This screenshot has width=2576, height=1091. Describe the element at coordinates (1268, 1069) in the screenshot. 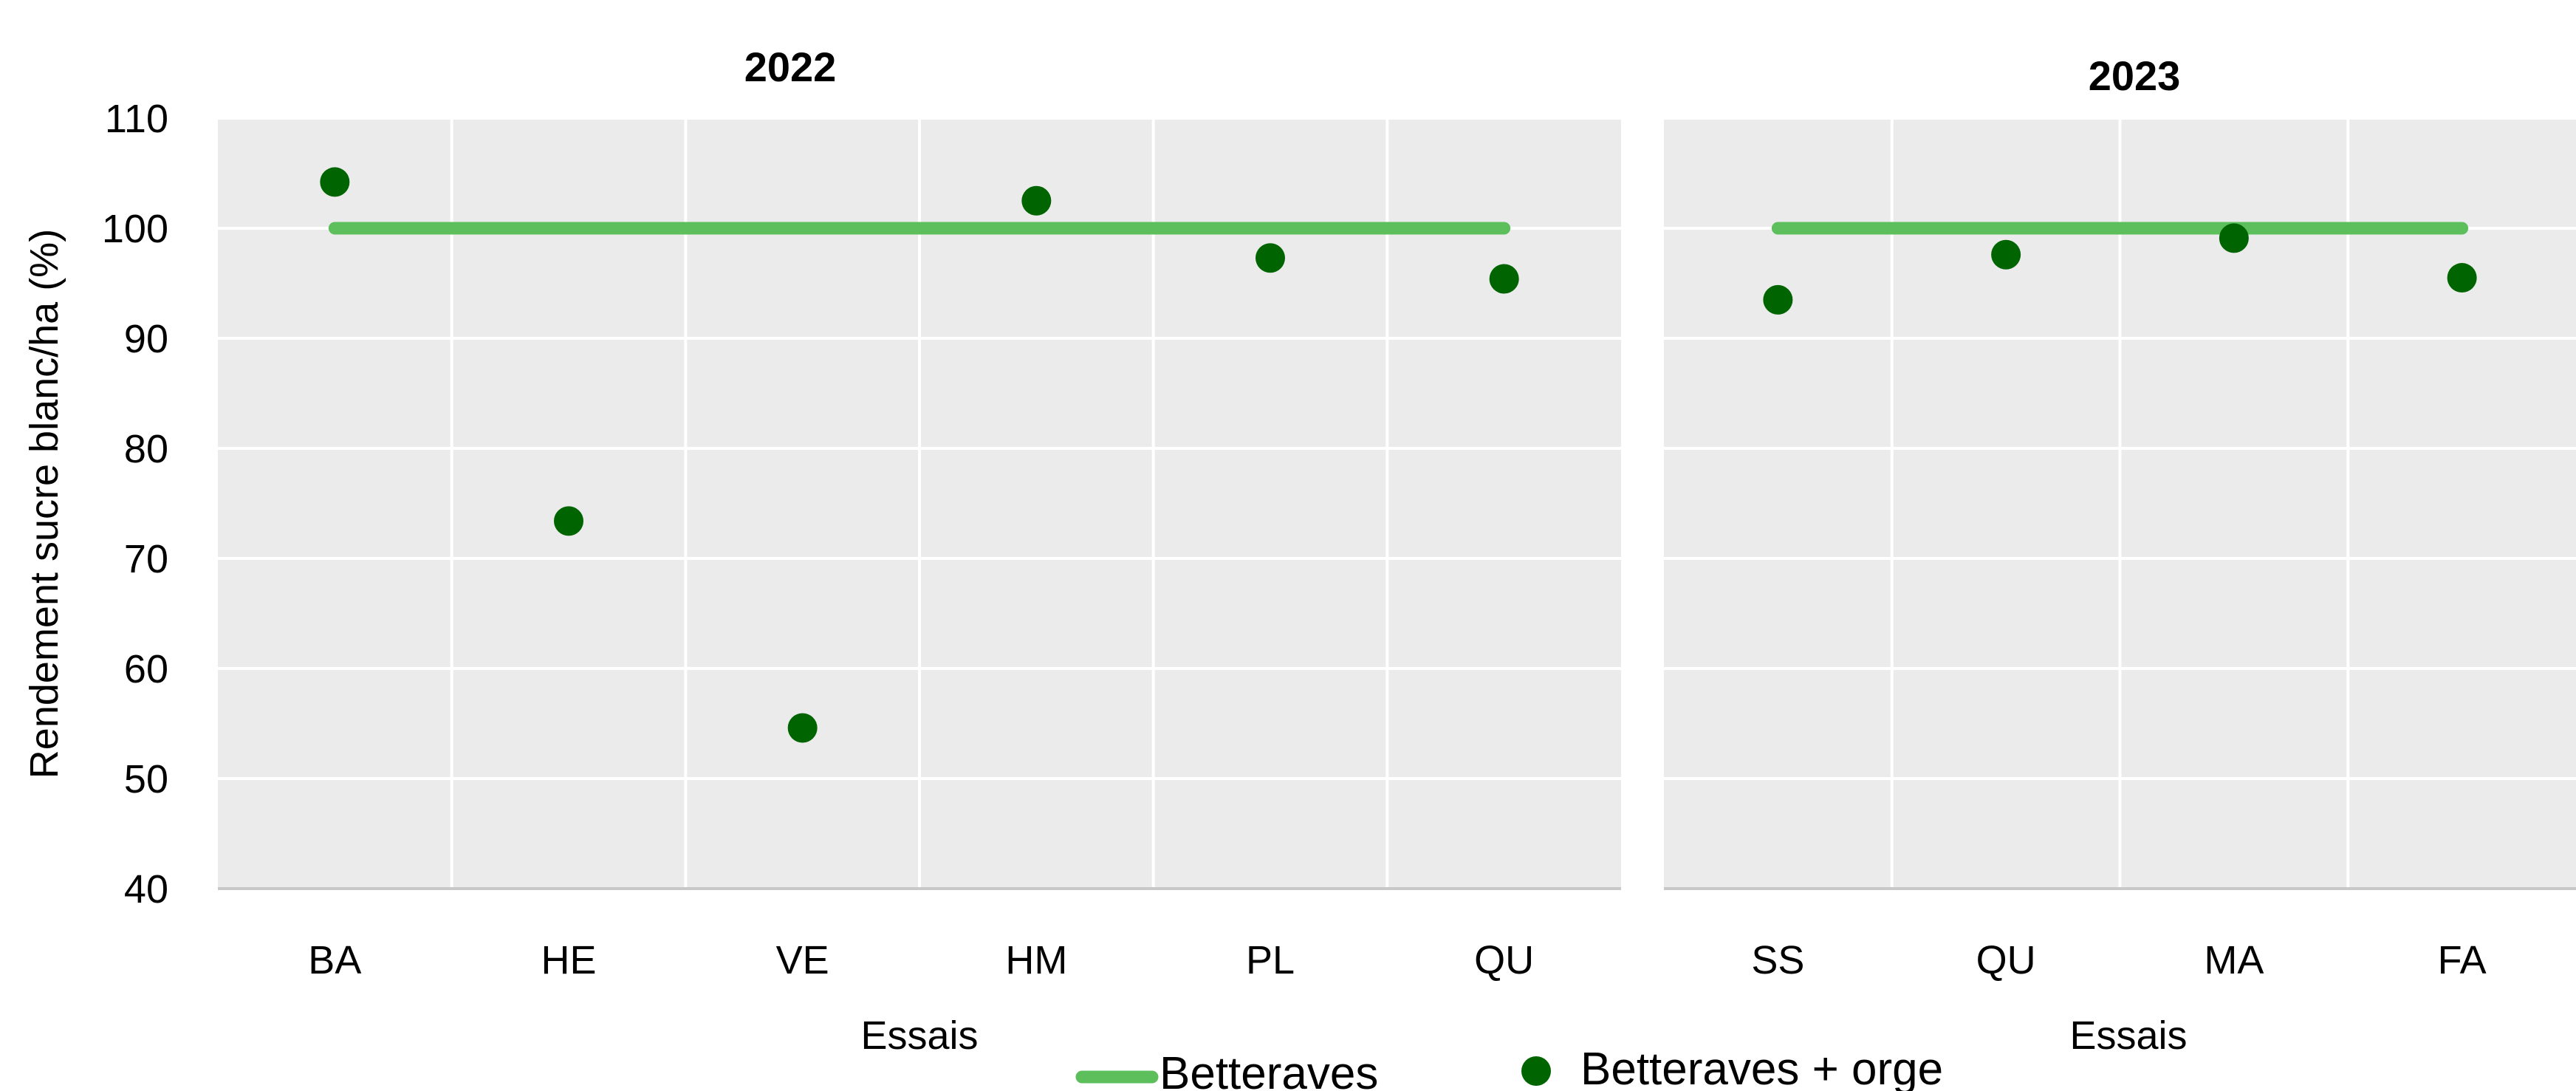

I see `legend-label-betteraves: Betteraves` at that location.